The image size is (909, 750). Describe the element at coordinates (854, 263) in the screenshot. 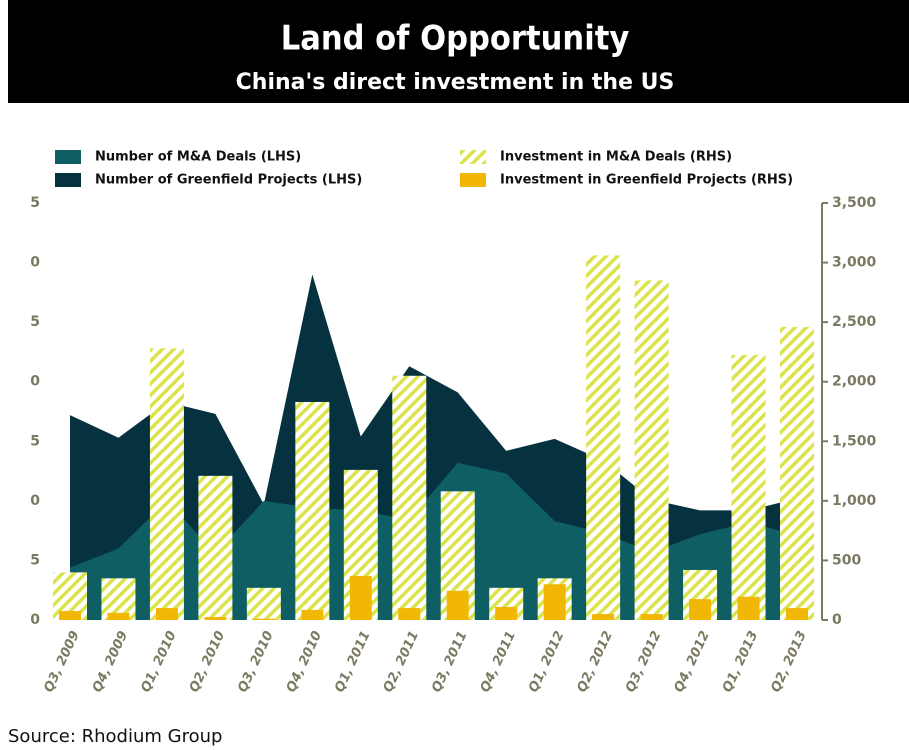

I see `y2-tick-label: 3,000` at that location.